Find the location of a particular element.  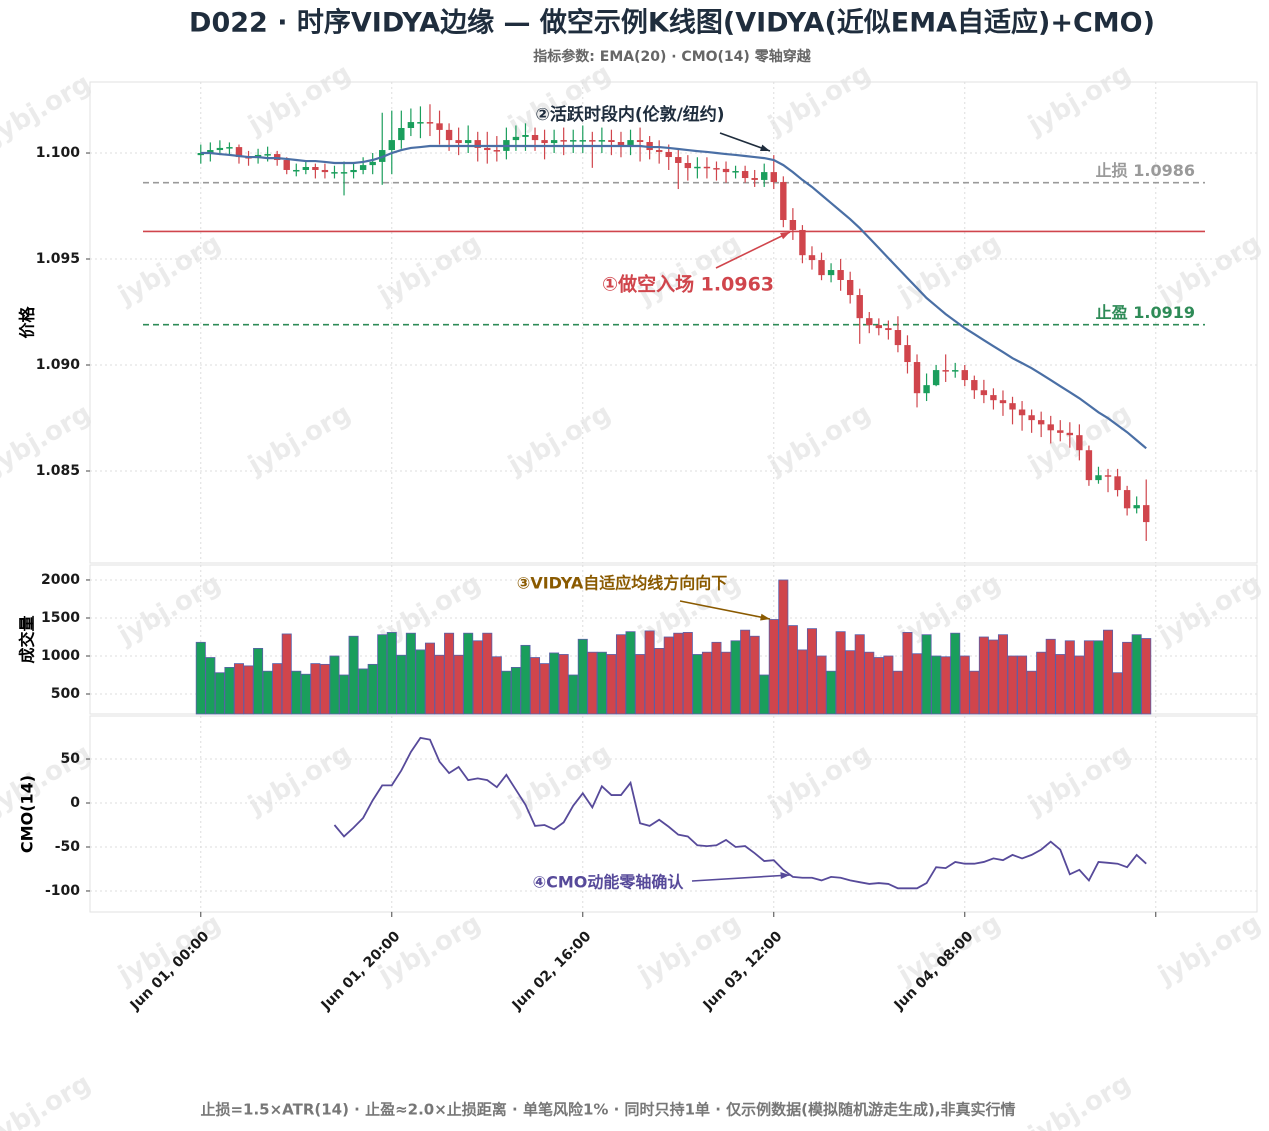

y-tick-label: -100 is located at coordinates (62, 891).